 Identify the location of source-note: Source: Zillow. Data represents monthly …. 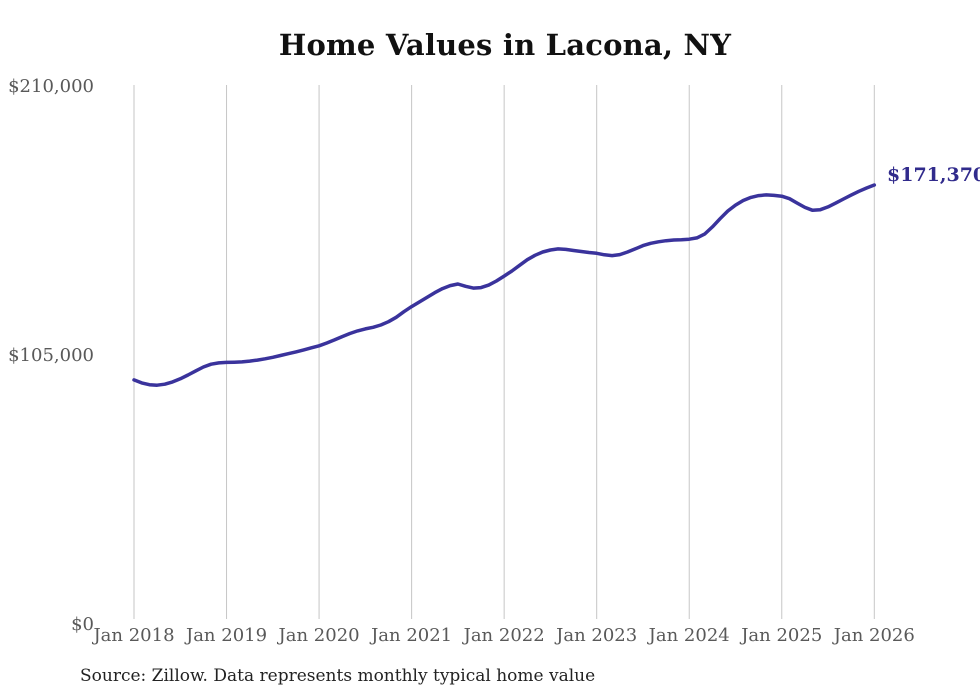
(338, 676).